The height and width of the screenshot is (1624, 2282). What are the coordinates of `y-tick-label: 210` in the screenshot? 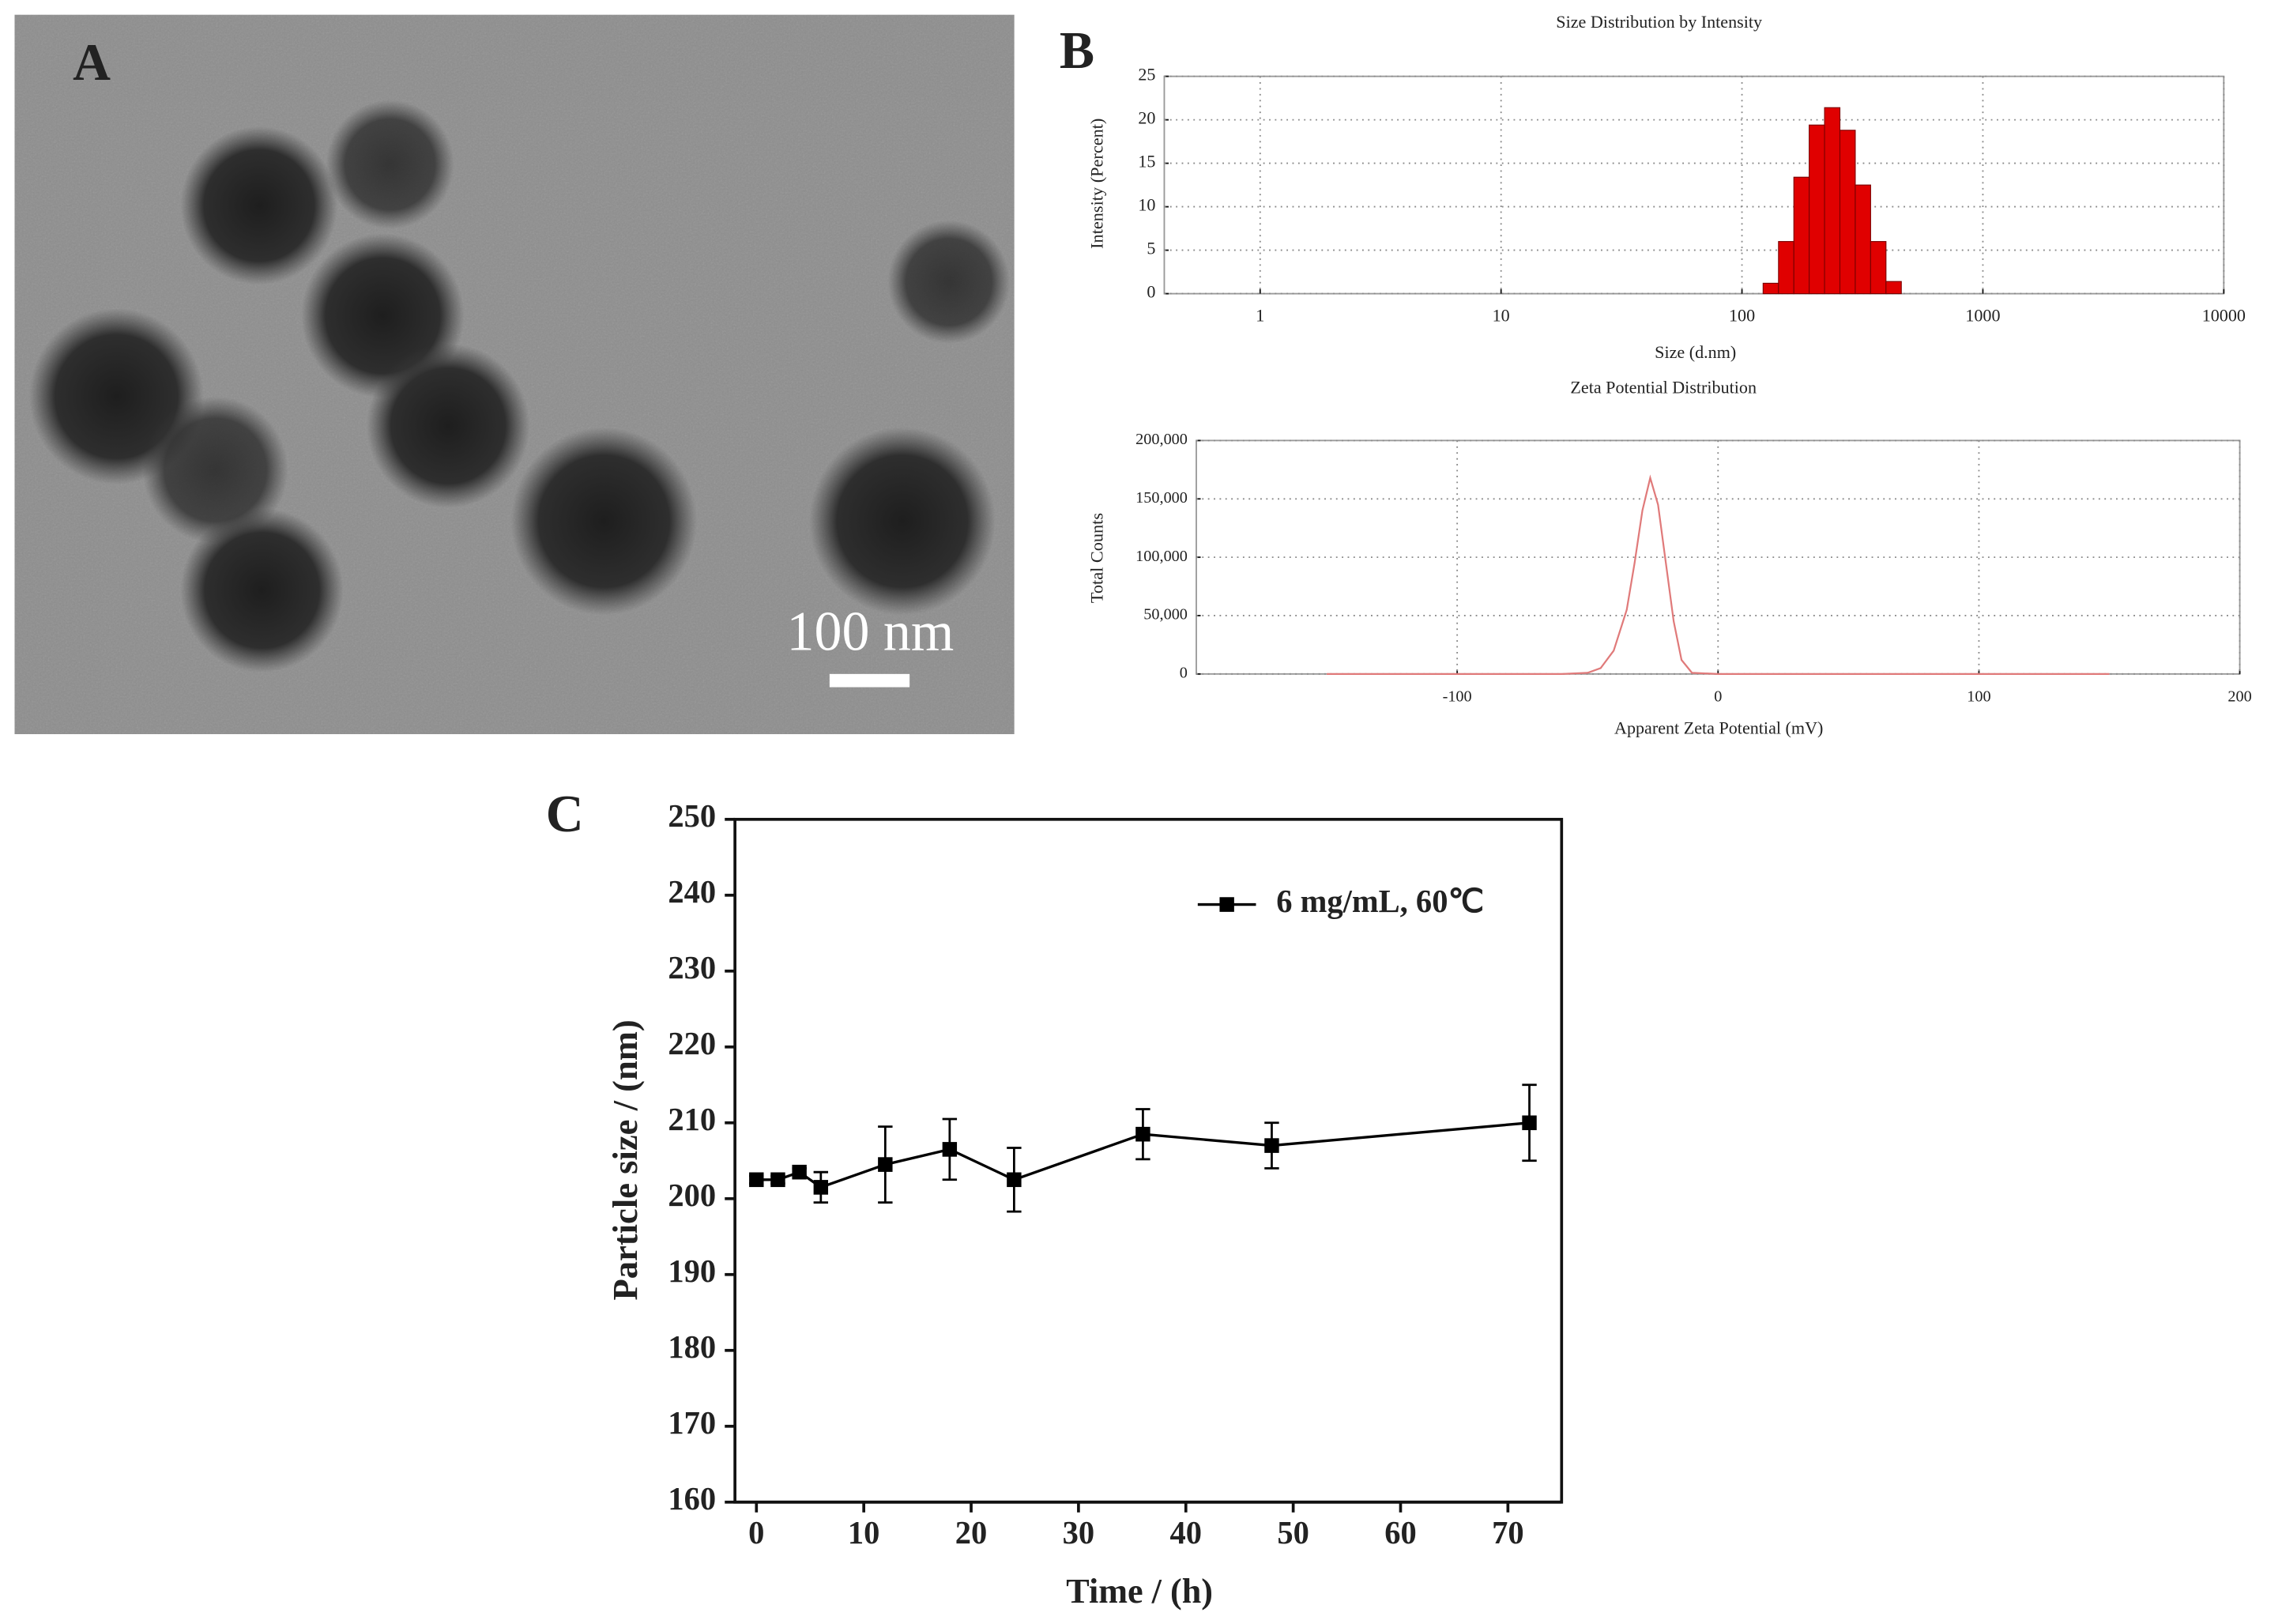 It's located at (692, 1119).